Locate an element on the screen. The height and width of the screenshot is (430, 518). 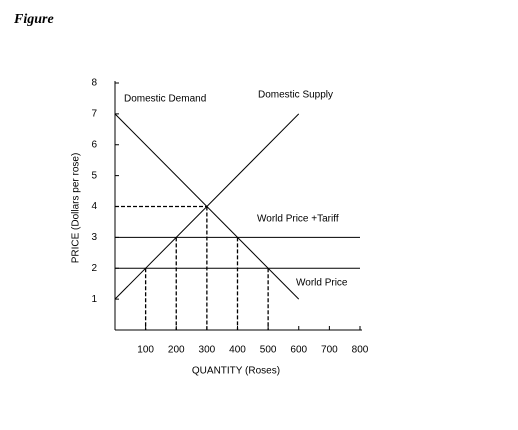
y-tick-label: 2 is located at coordinates (94, 268).